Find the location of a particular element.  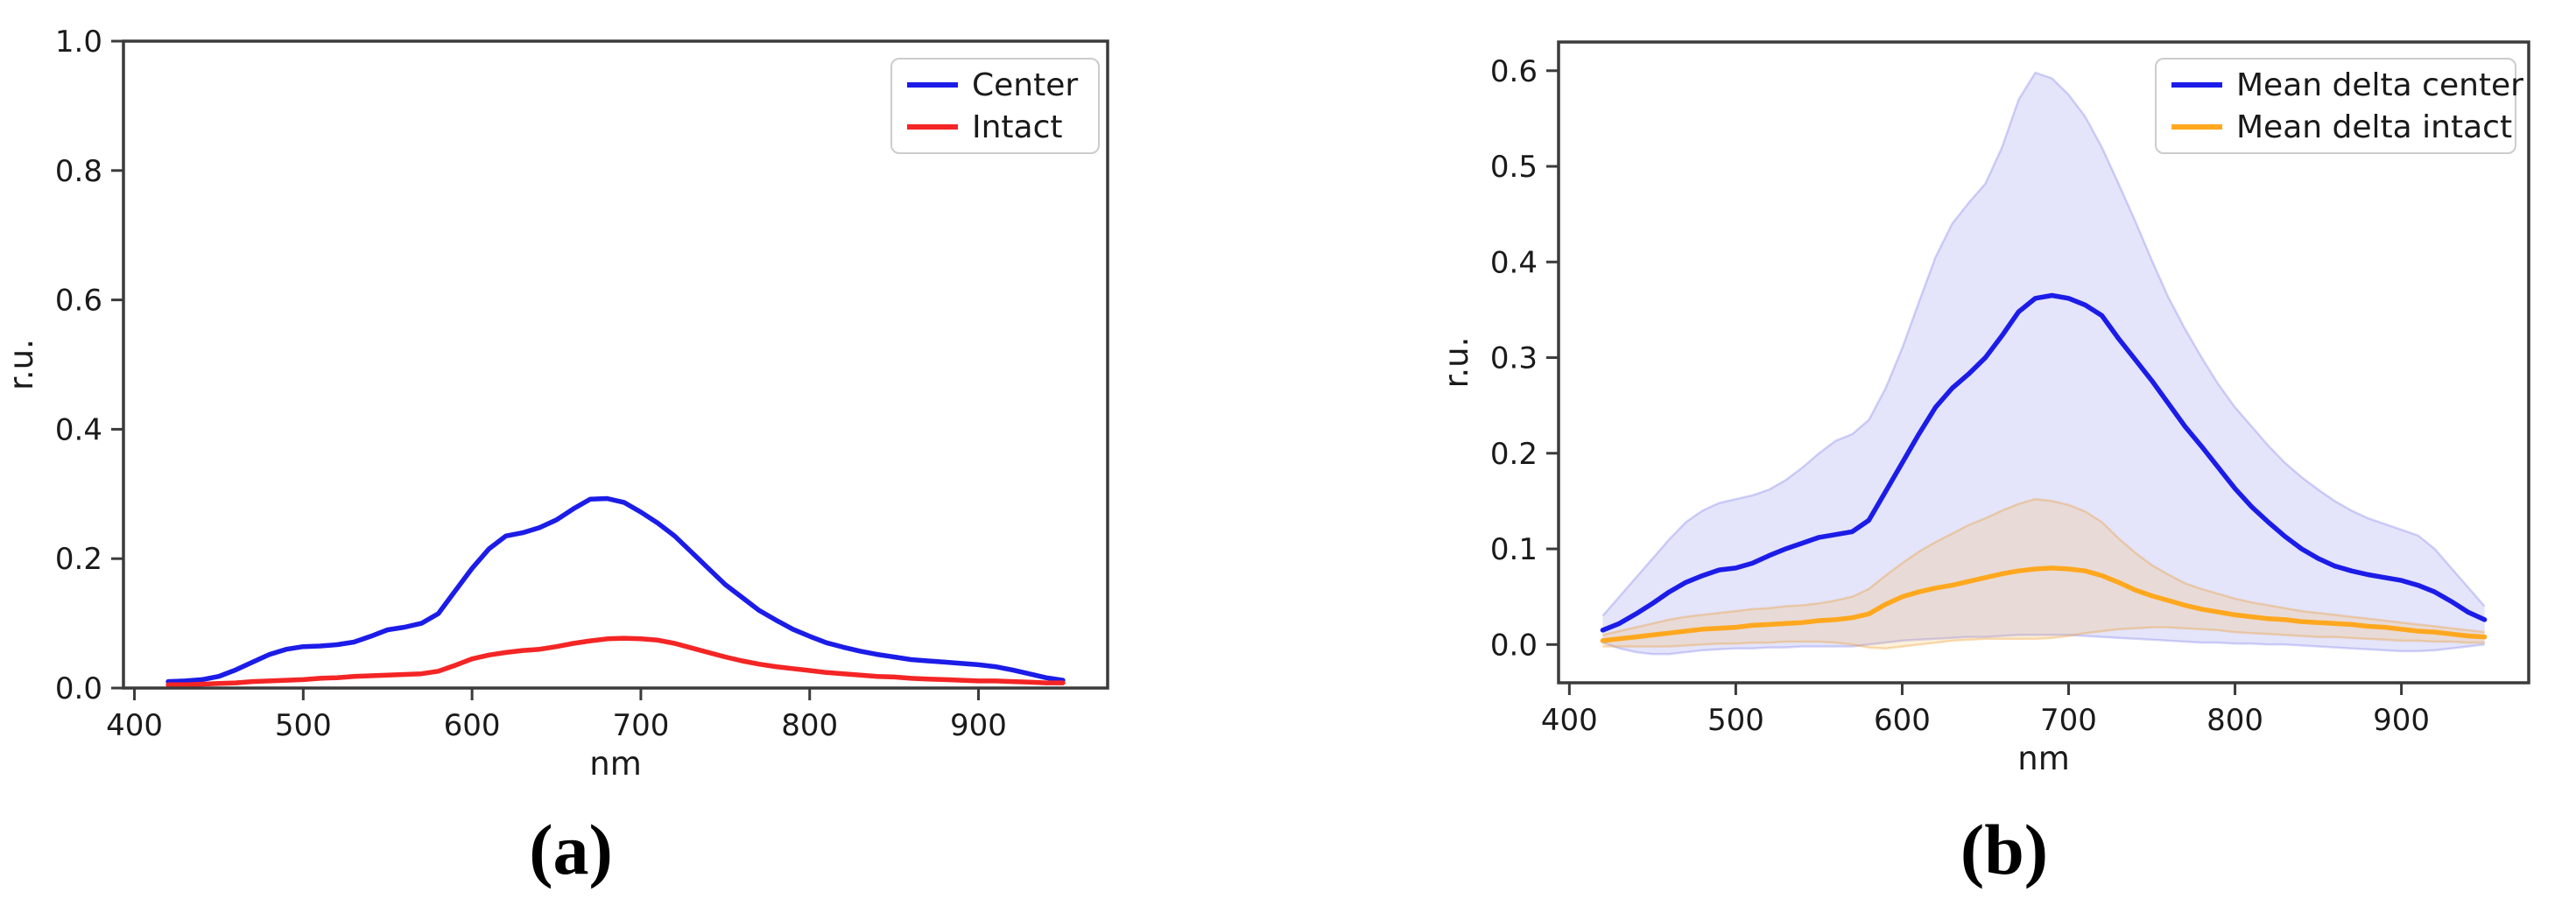

y-tick-label: 1.0 is located at coordinates (78, 42).